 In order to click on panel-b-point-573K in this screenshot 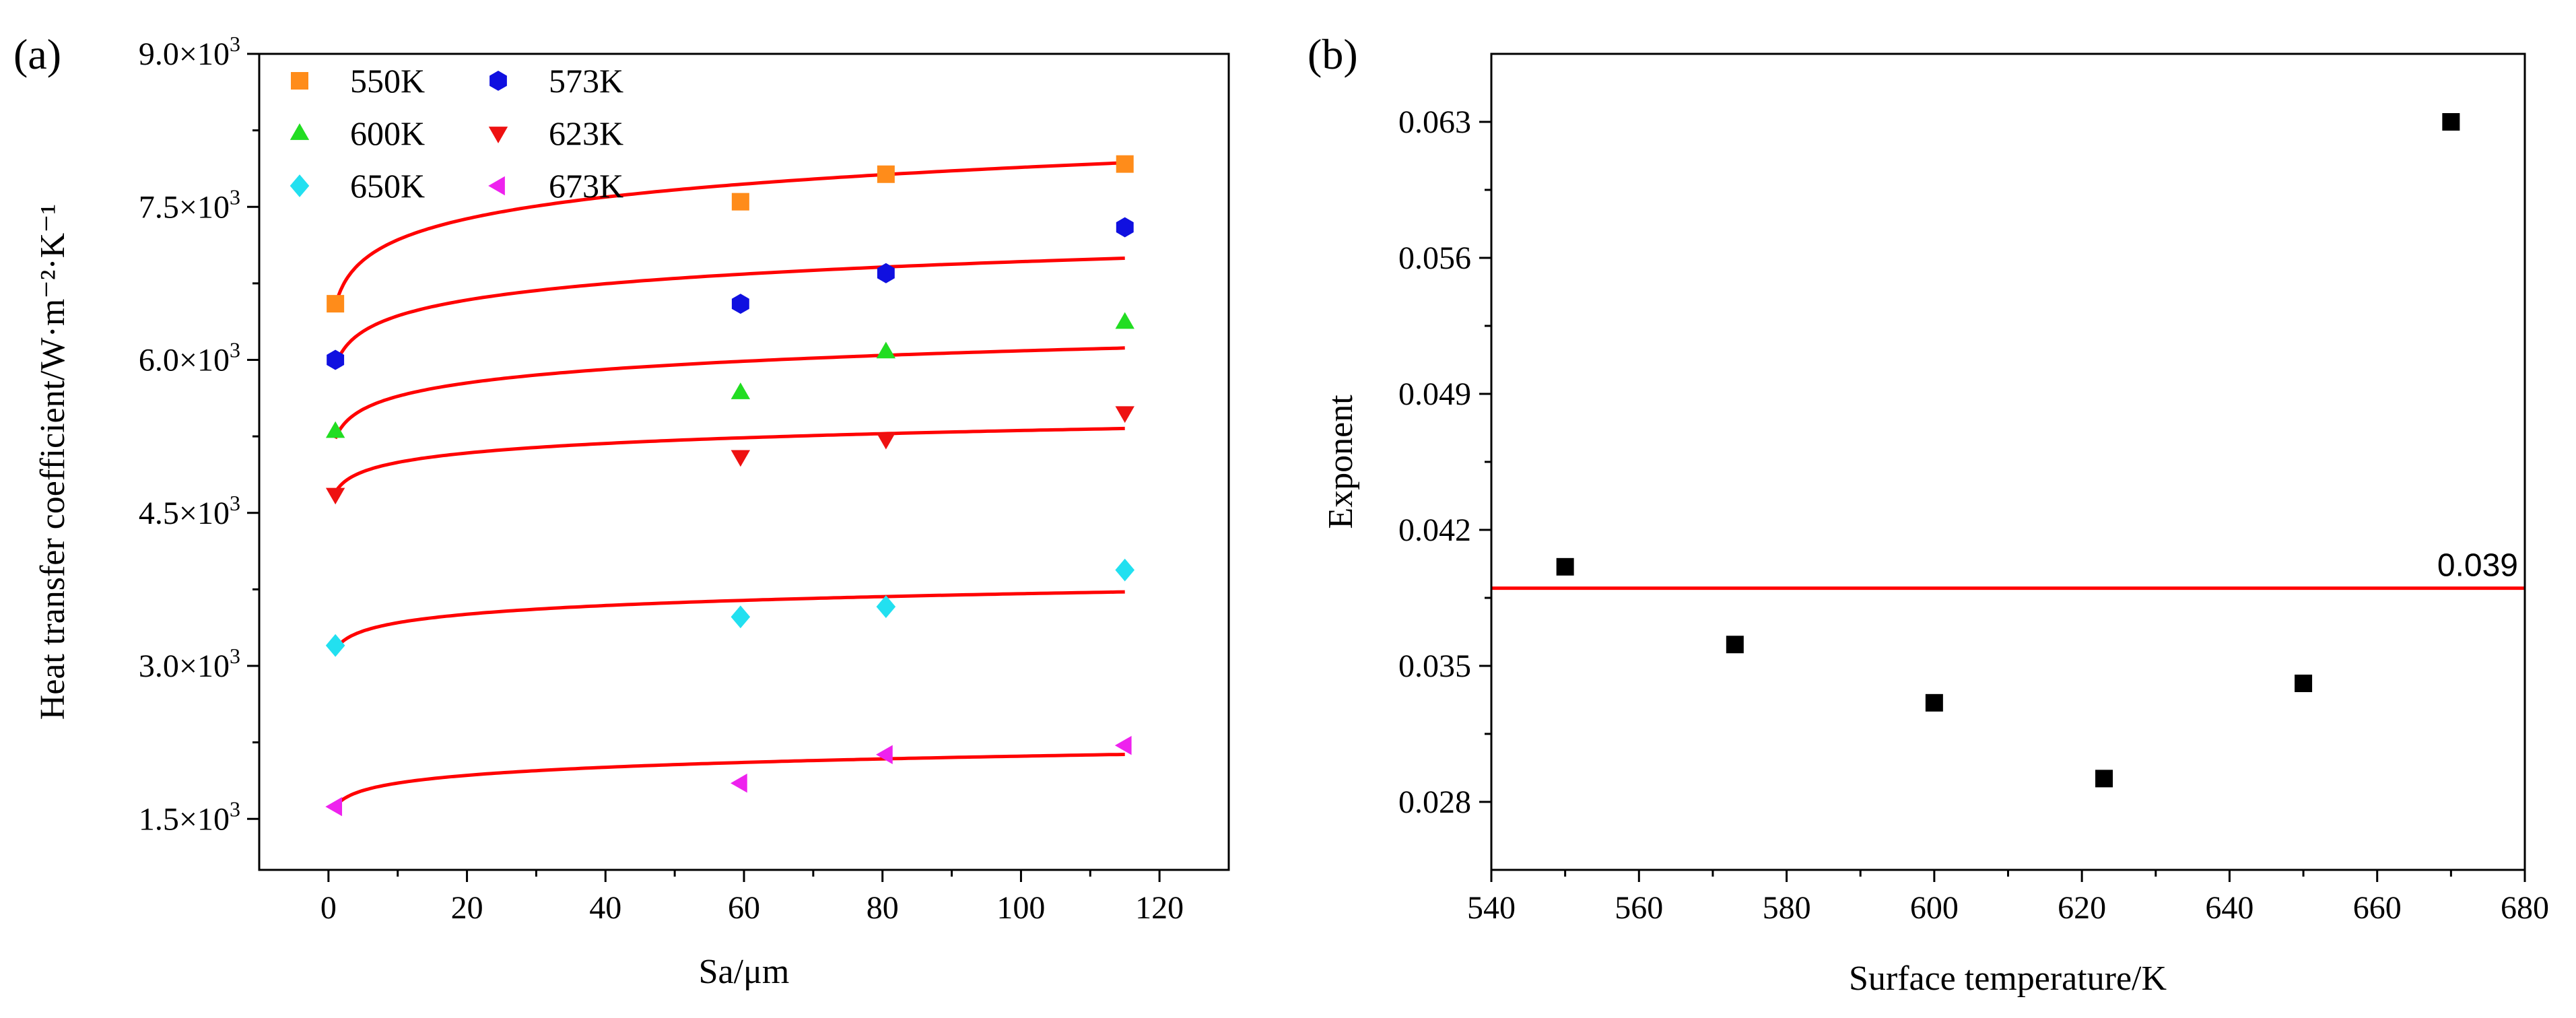, I will do `click(1735, 645)`.